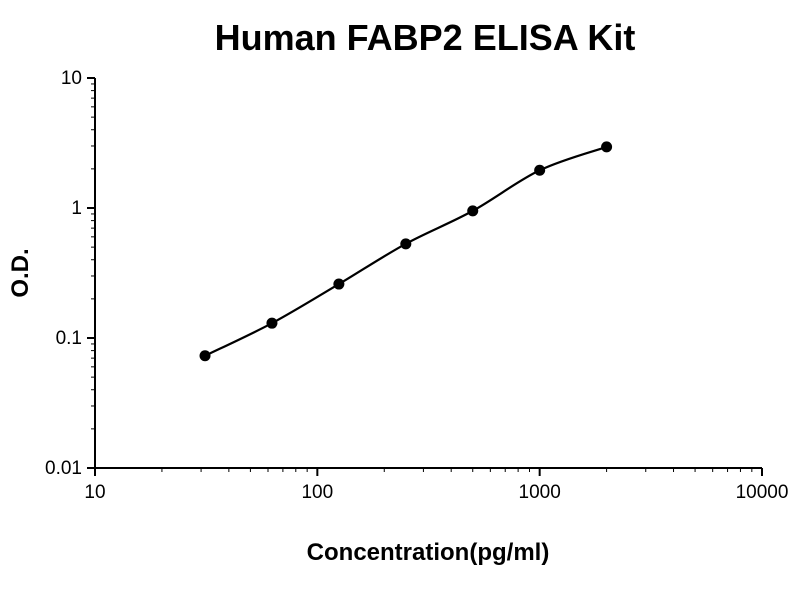 This screenshot has width=800, height=600. Describe the element at coordinates (425, 37) in the screenshot. I see `chart-title: Human FABP2 ELISA Kit` at that location.